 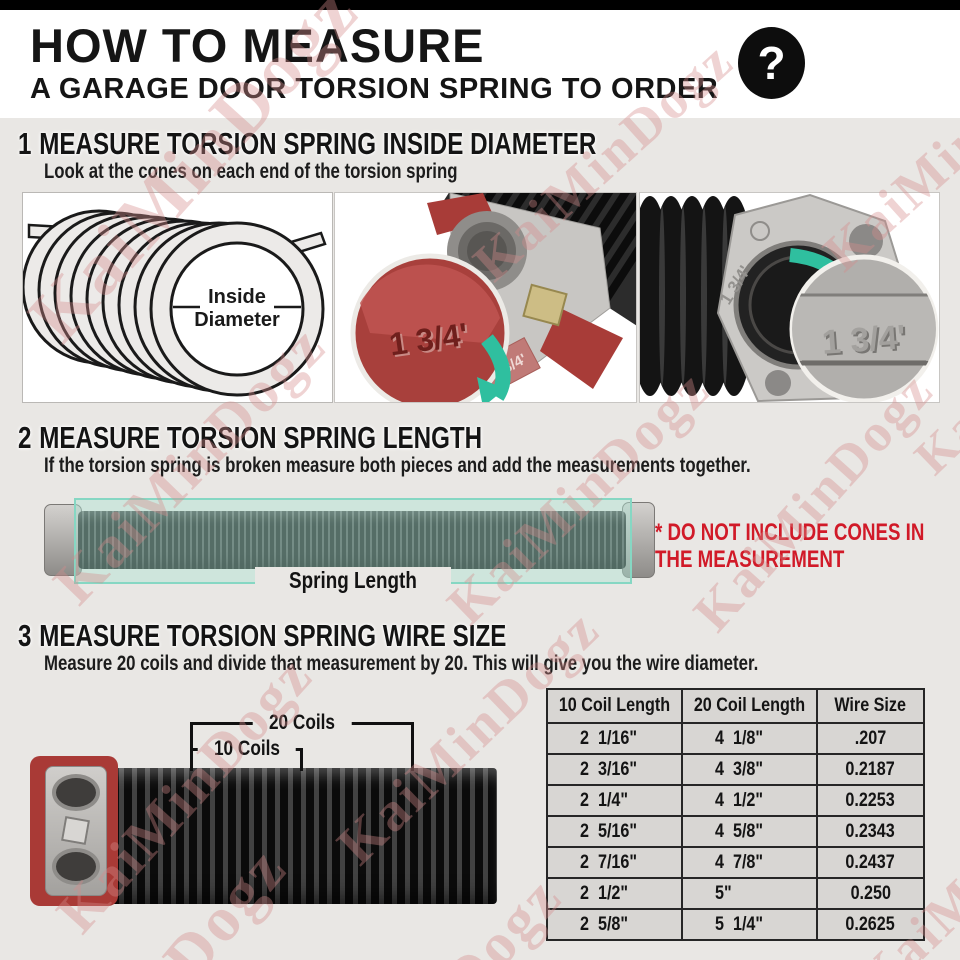 I want to click on table-row: 2 3/16" 4 3/8" 0.2187, so click(x=735, y=769).